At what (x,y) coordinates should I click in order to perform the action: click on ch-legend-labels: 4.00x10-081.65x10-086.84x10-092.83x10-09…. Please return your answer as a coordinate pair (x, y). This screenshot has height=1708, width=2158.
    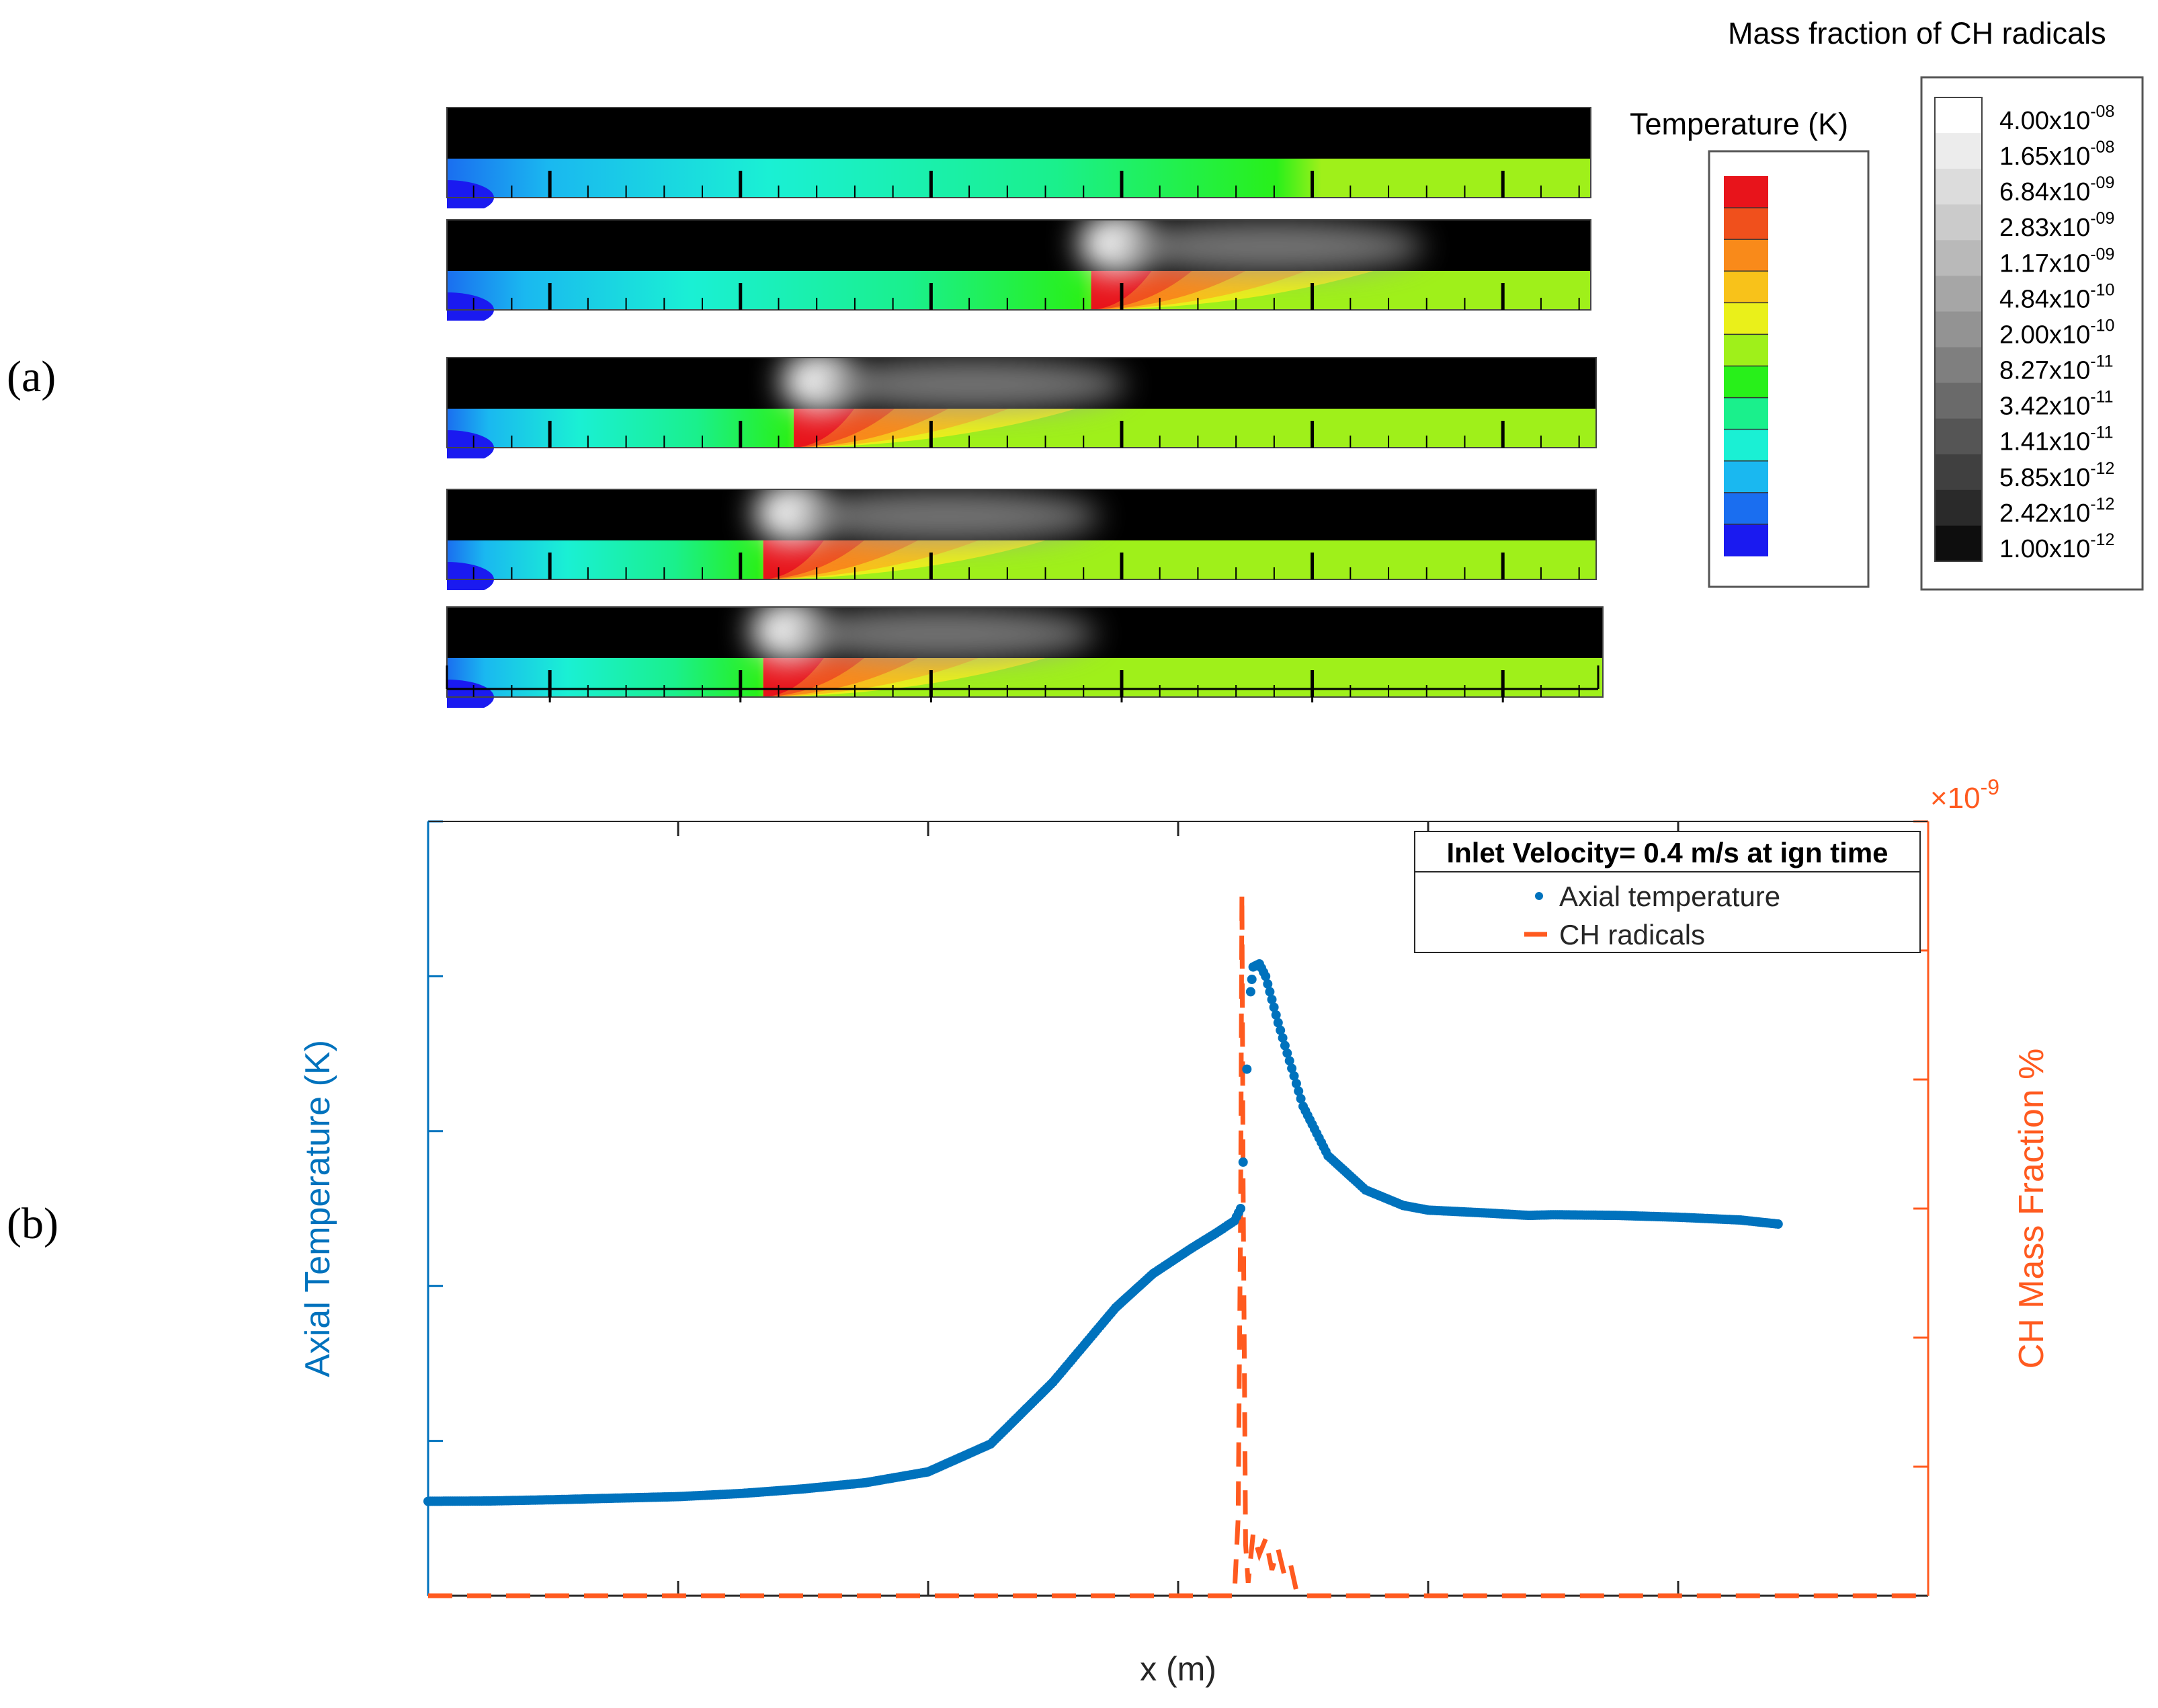
    Looking at the image, I should click on (2057, 332).